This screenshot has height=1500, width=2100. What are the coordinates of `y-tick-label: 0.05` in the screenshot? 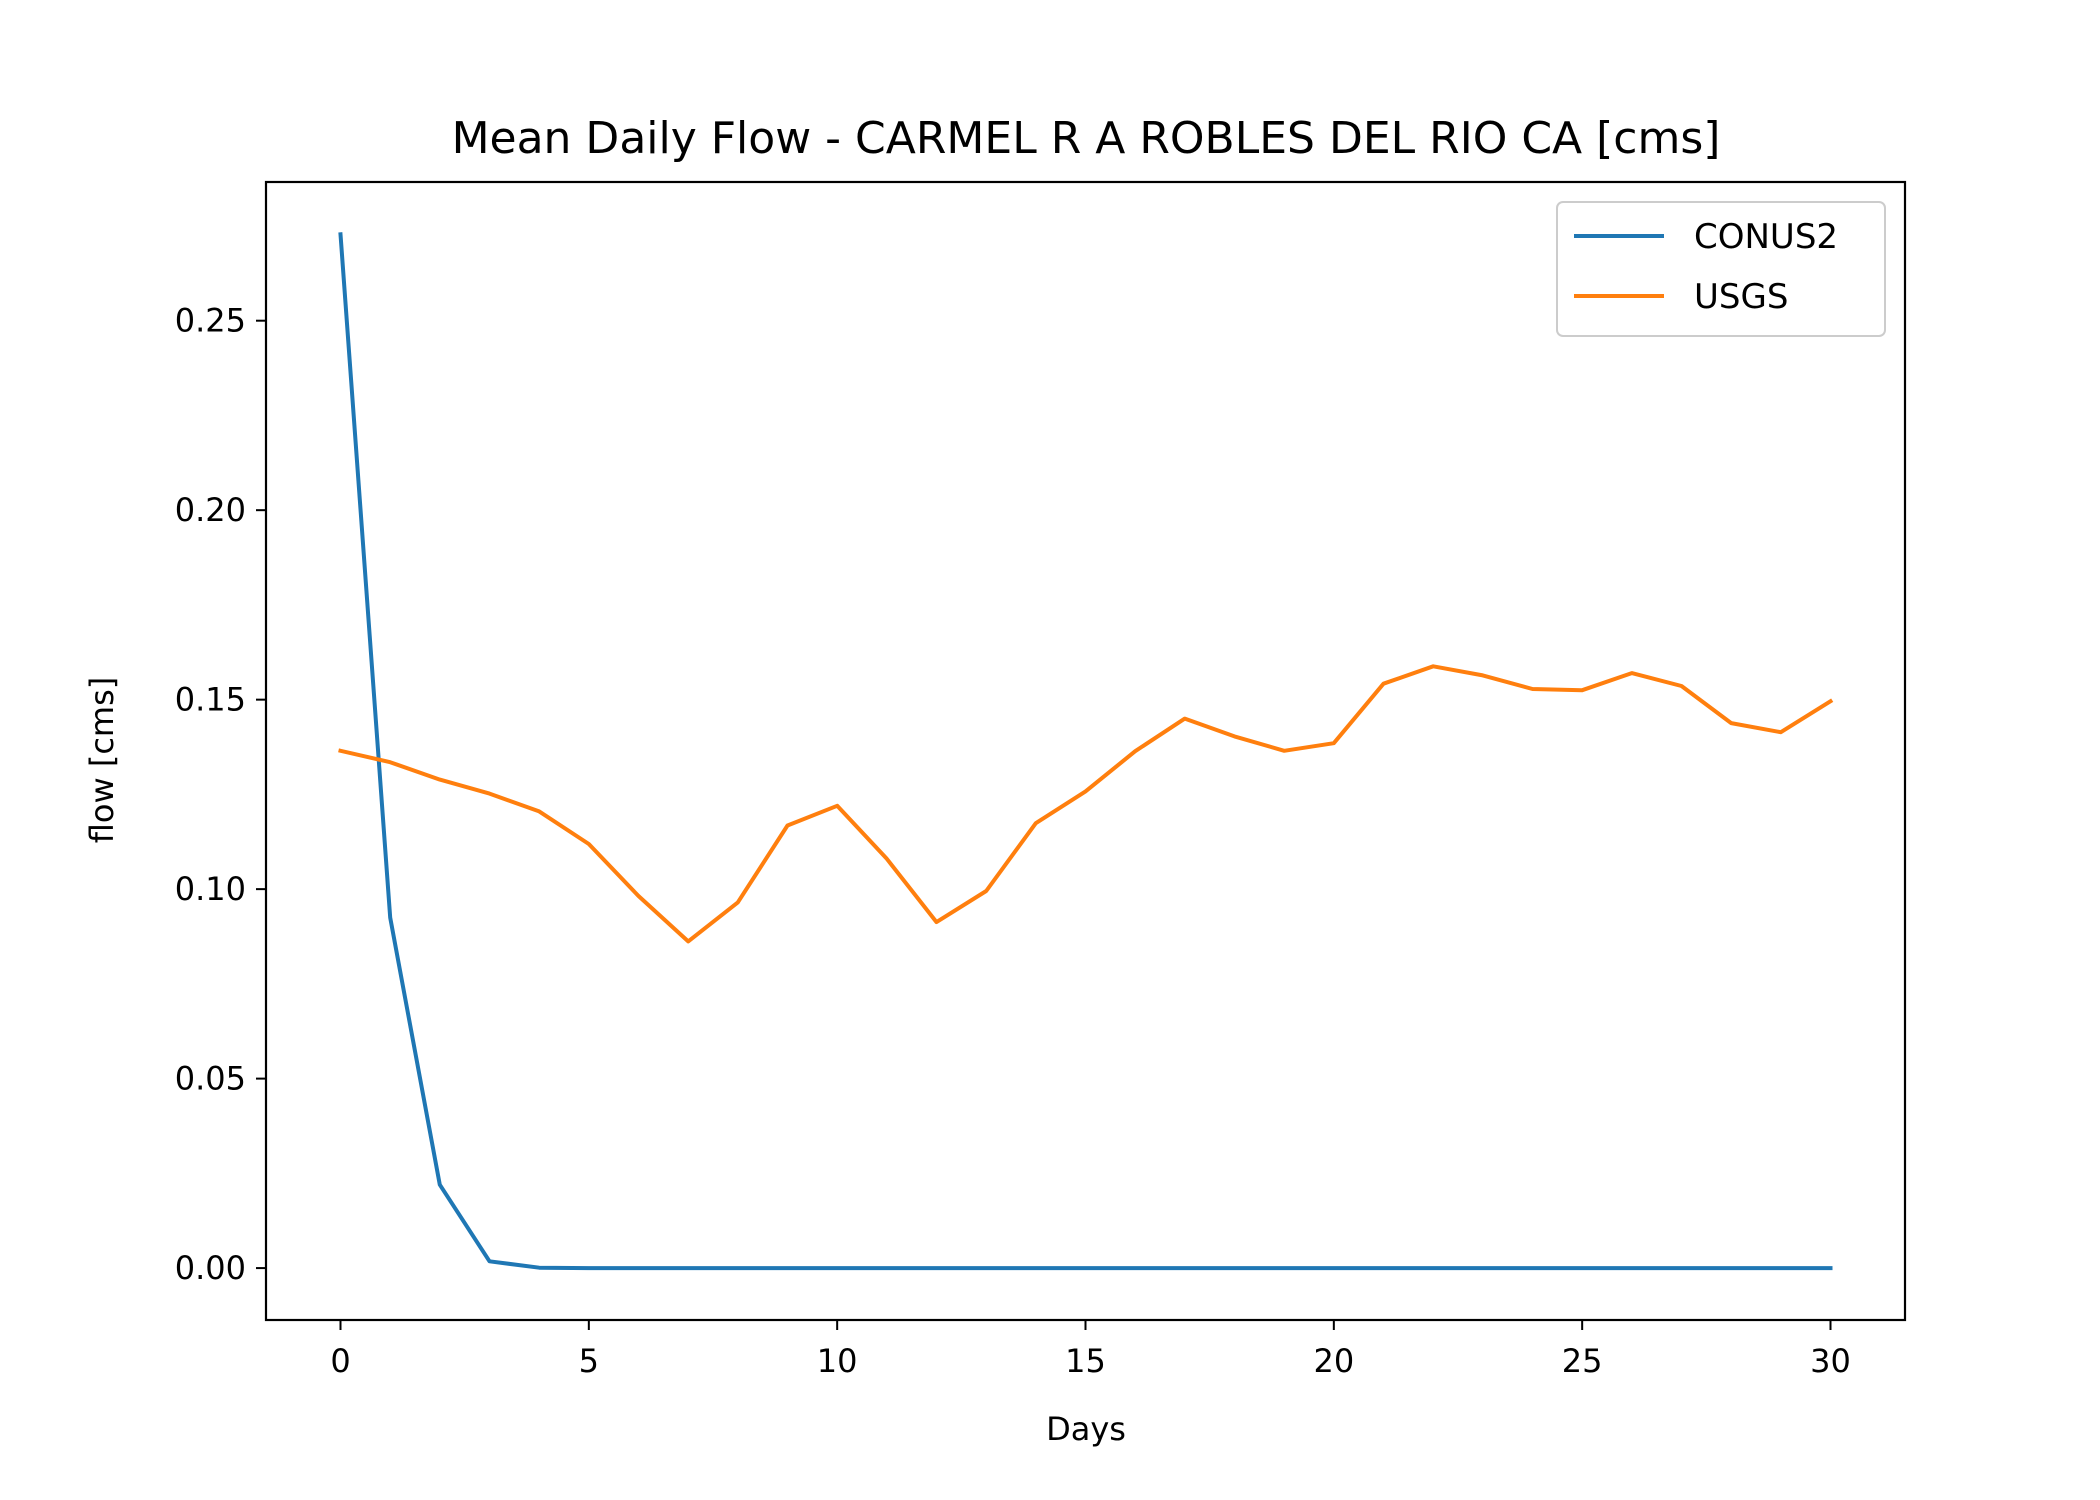 It's located at (210, 1079).